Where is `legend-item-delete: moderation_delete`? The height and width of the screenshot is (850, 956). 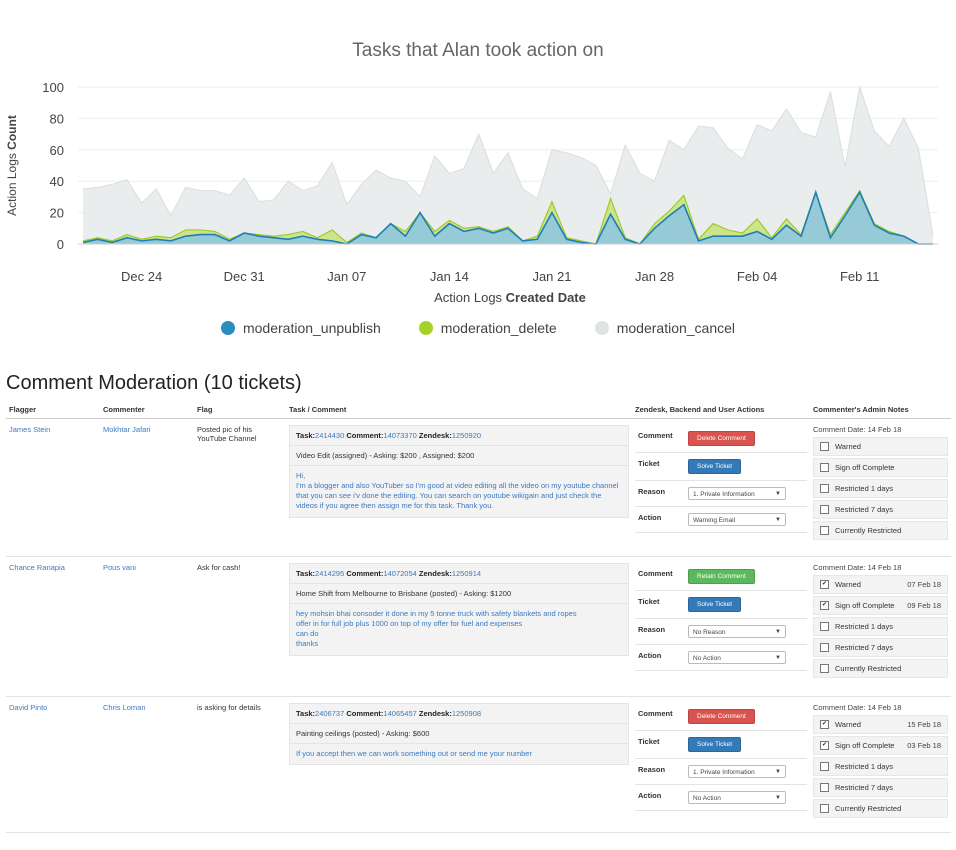 legend-item-delete: moderation_delete is located at coordinates (487, 328).